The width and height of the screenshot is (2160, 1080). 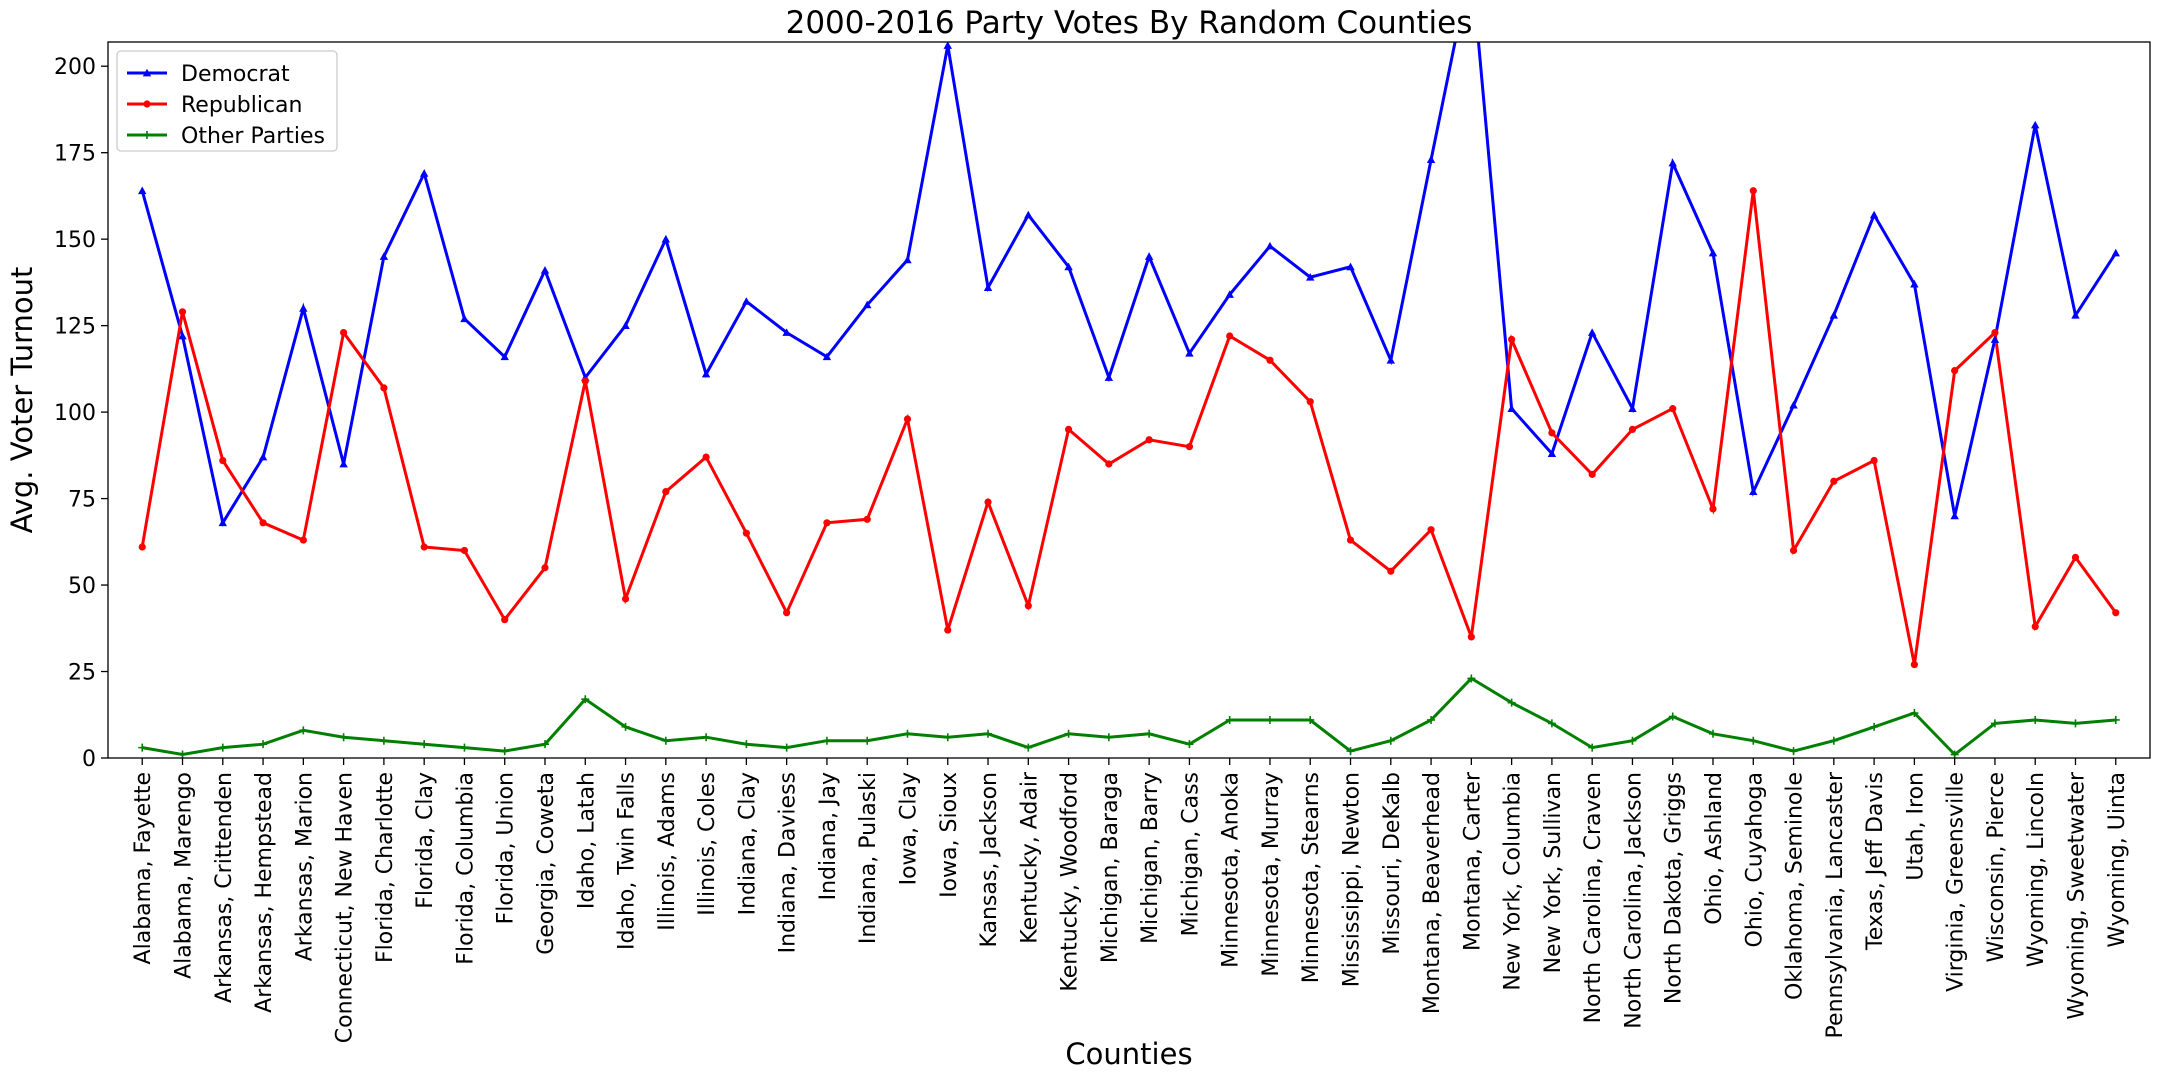 What do you see at coordinates (1029, 857) in the screenshot?
I see `x-tick-label: Kentucky, Adair` at bounding box center [1029, 857].